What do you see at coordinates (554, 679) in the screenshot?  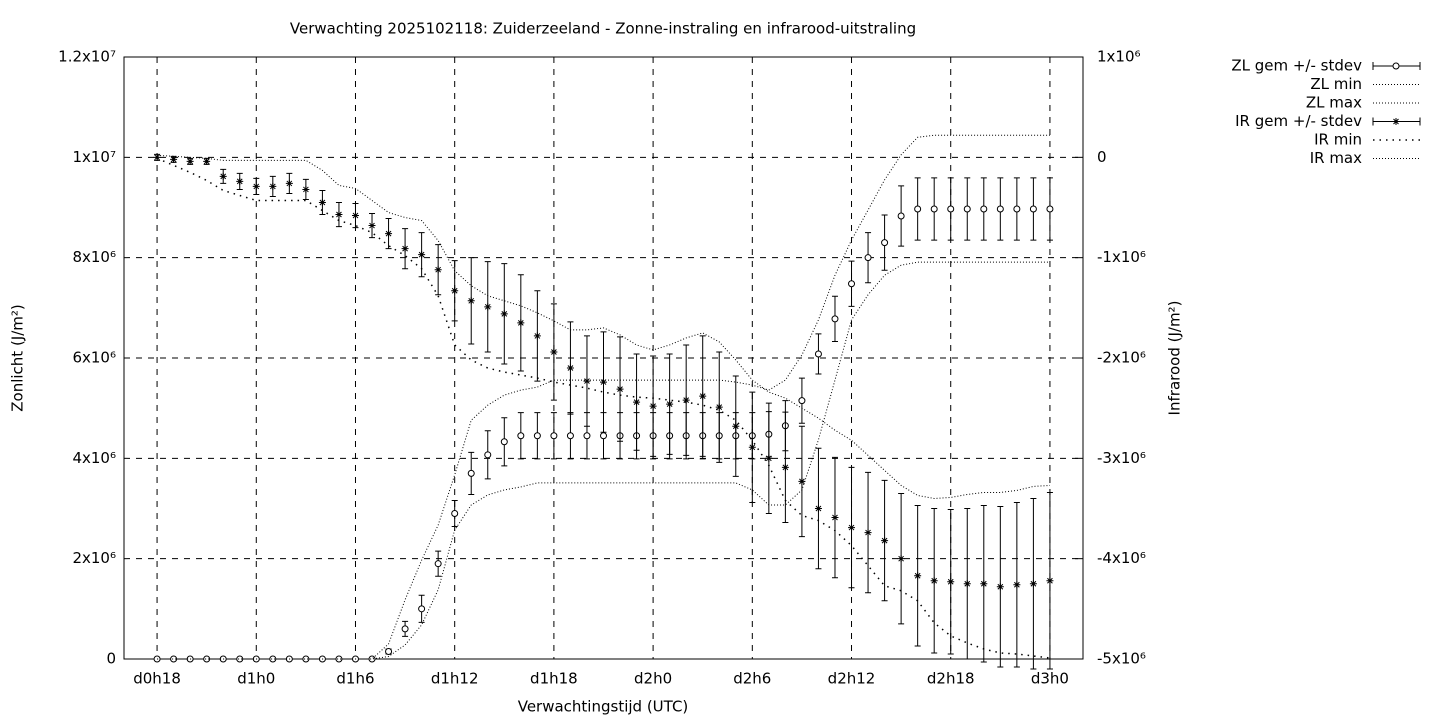 I see `x-tick-label: d1h18` at bounding box center [554, 679].